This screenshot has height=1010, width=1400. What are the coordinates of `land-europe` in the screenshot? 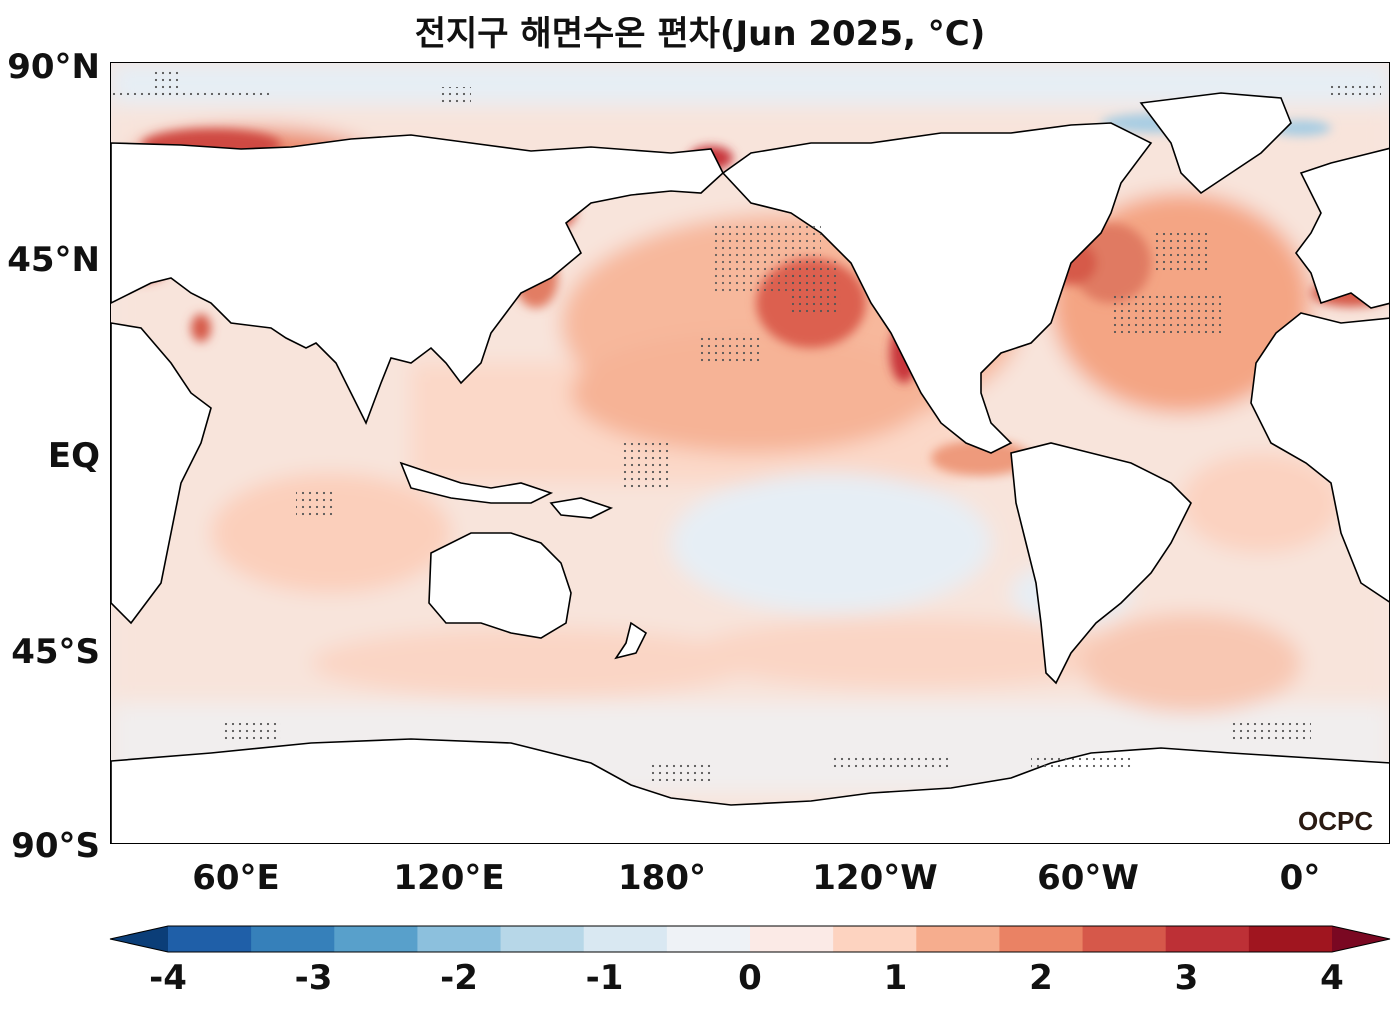 It's located at (1342, 228).